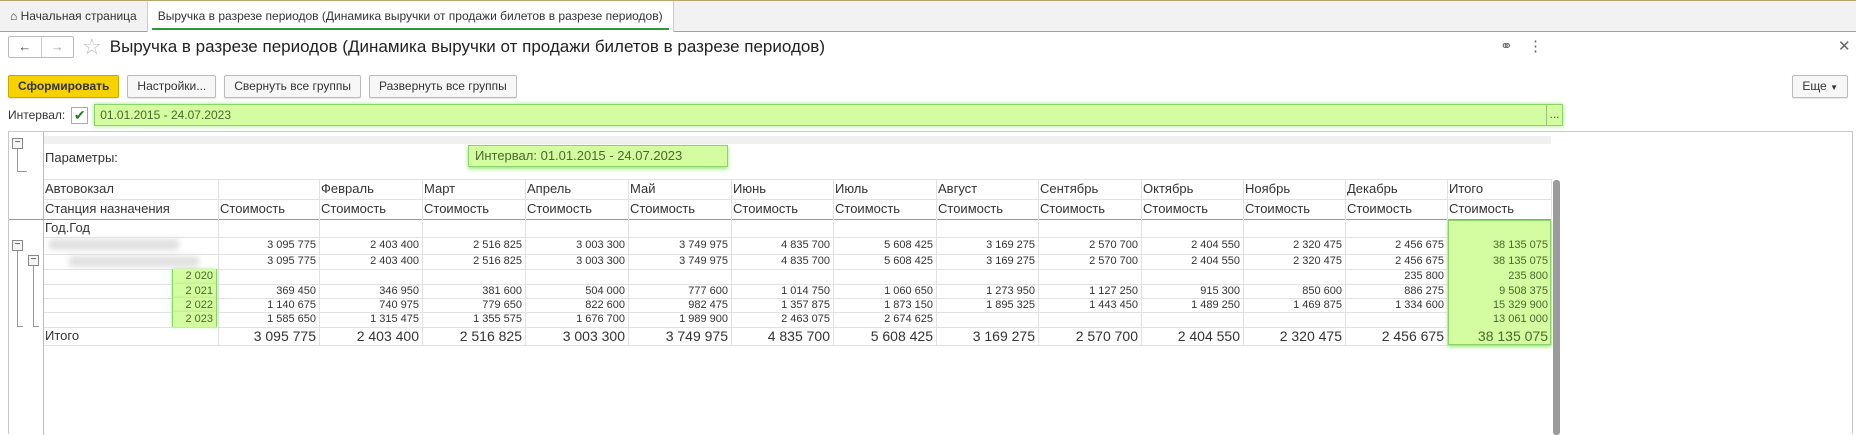  I want to click on column-header: Итого, so click(1466, 188).